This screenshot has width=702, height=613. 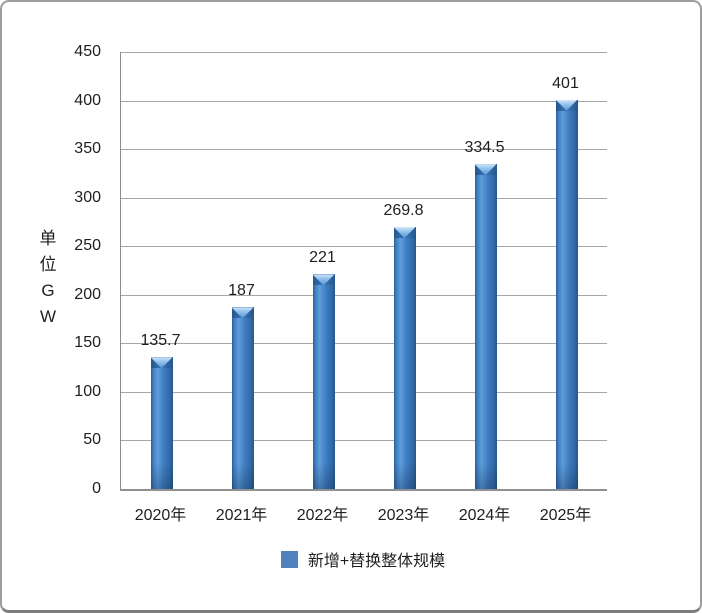 I want to click on bar-2025年, so click(x=566, y=294).